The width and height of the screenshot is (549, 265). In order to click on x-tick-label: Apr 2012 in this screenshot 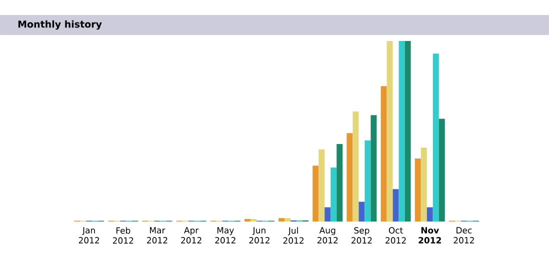, I will do `click(191, 235)`.